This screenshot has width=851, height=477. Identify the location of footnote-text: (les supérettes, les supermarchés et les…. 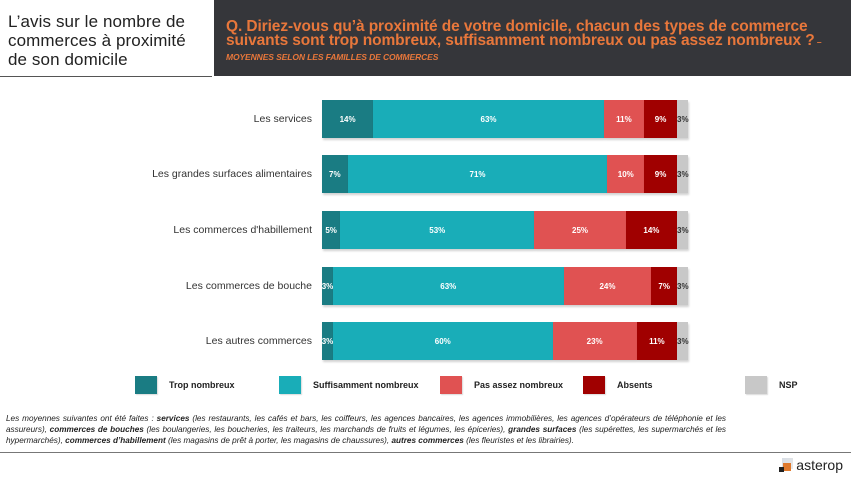
(366, 435).